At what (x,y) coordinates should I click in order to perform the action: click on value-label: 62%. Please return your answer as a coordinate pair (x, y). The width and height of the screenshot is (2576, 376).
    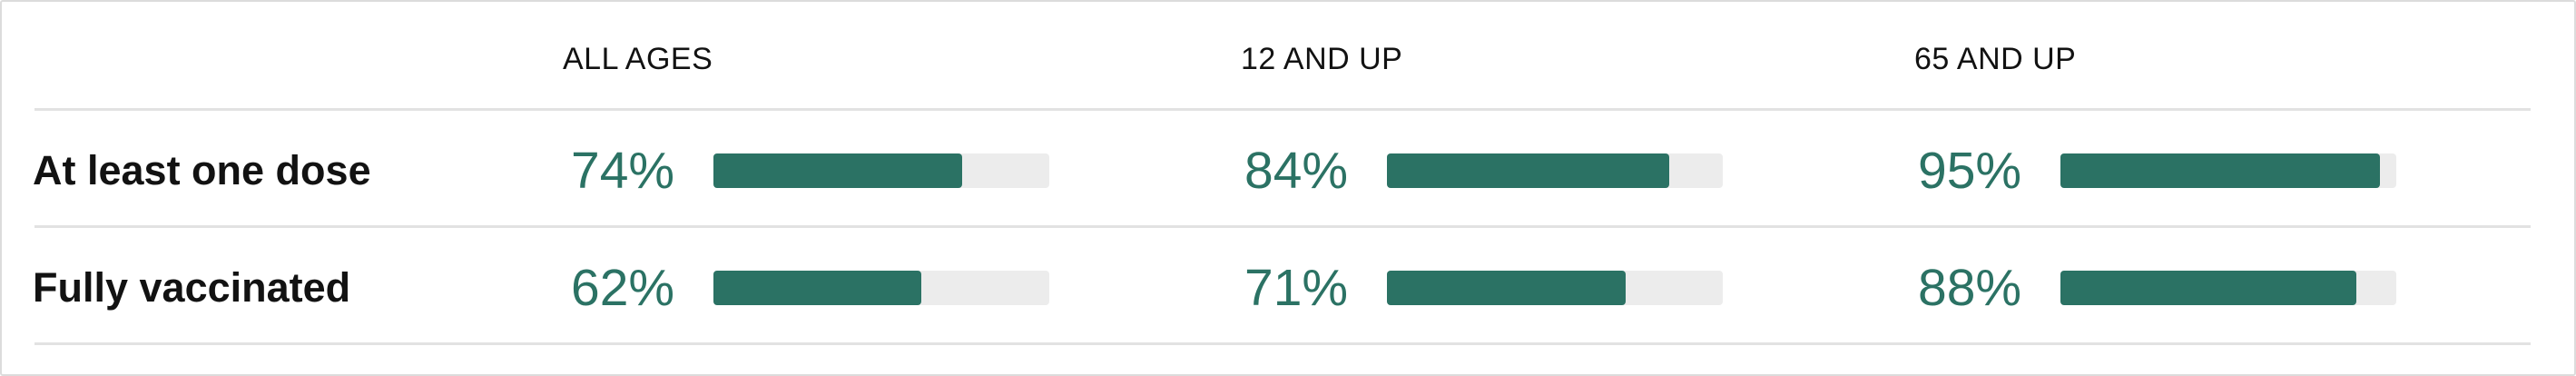
    Looking at the image, I should click on (623, 288).